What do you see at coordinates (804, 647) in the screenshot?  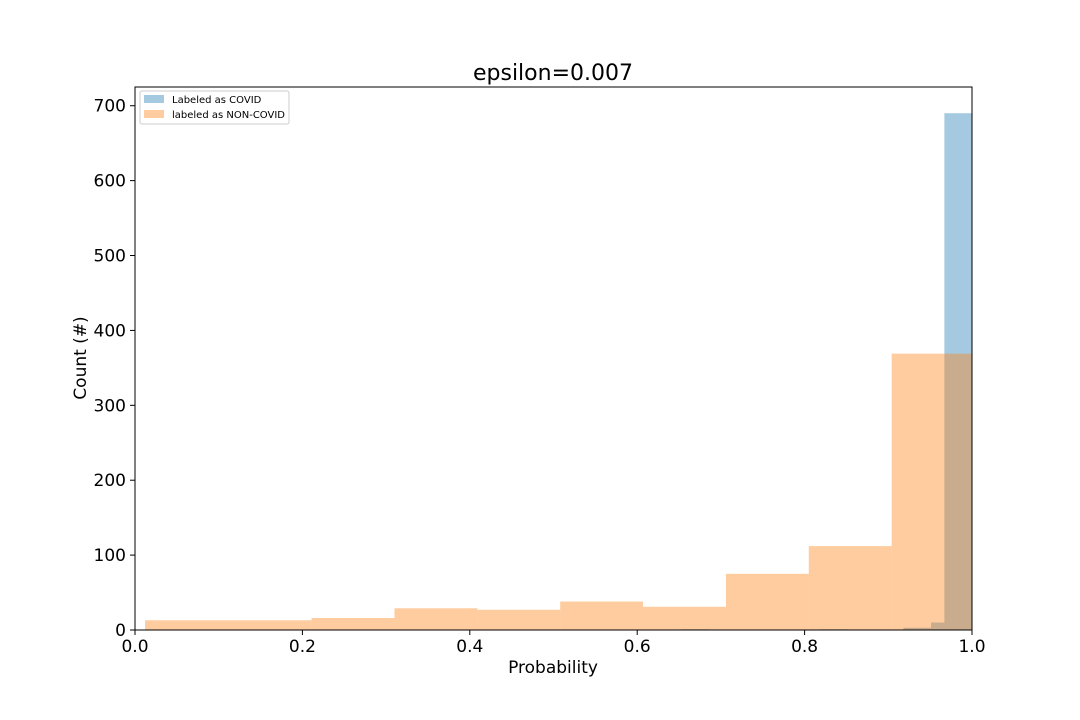 I see `x-tick-label: 0.8` at bounding box center [804, 647].